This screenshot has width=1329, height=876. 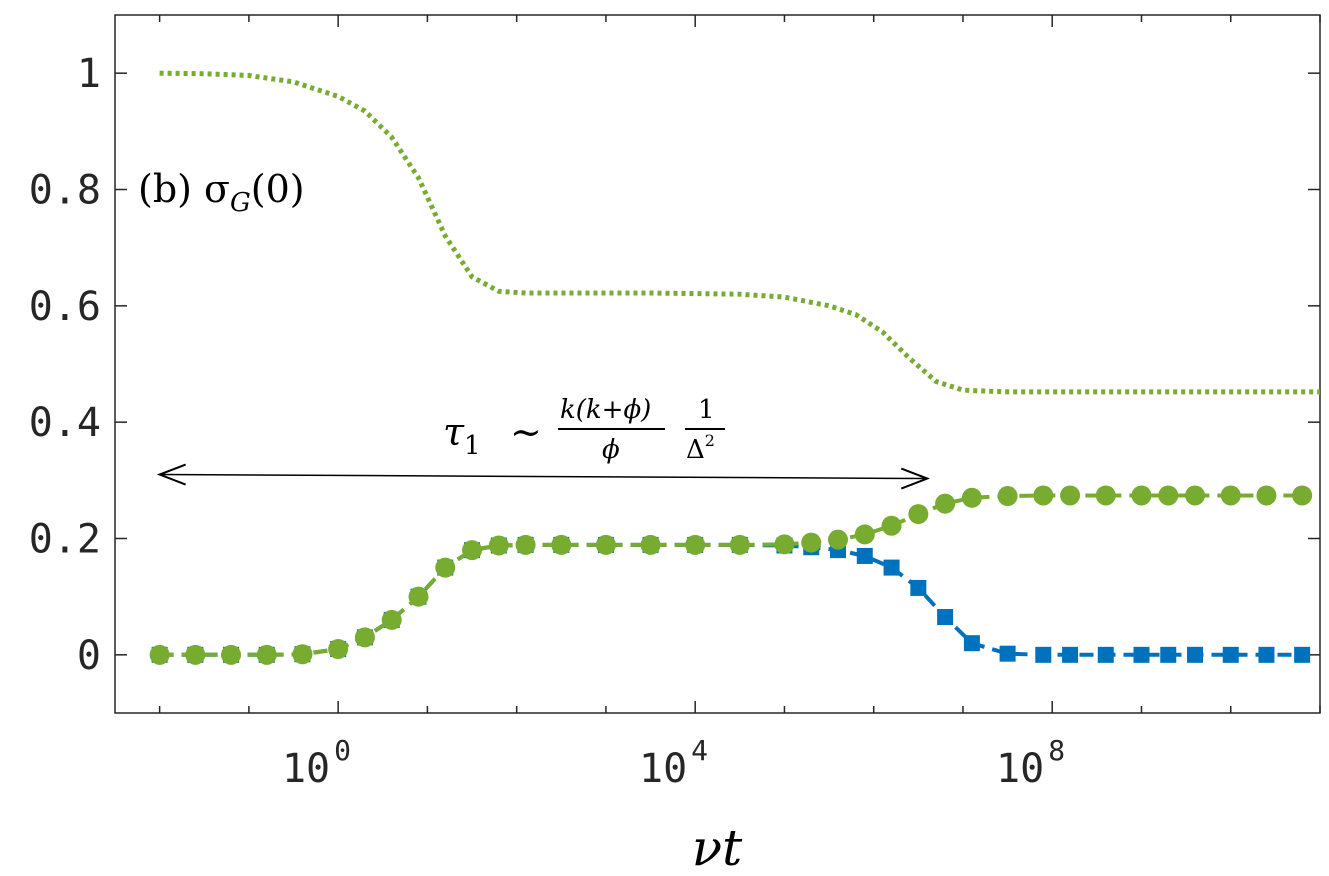 What do you see at coordinates (342, 750) in the screenshot?
I see `x-tick-exponent: 0` at bounding box center [342, 750].